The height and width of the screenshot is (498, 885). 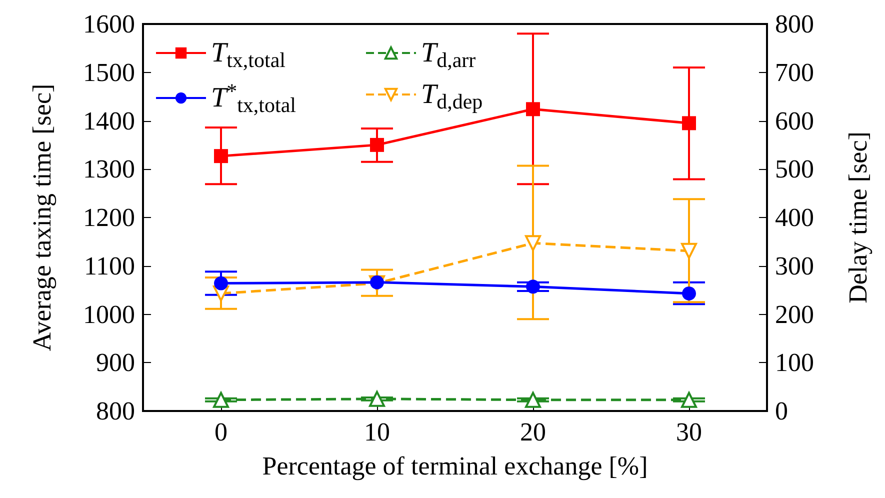 What do you see at coordinates (794, 363) in the screenshot?
I see `y2-tick-label: 100` at bounding box center [794, 363].